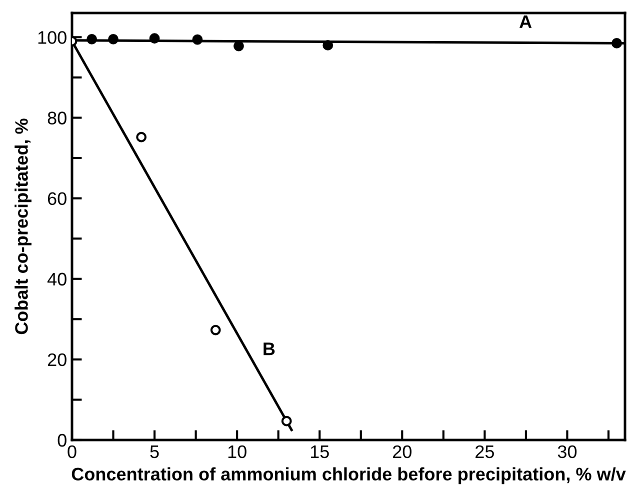 Image resolution: width=638 pixels, height=491 pixels. What do you see at coordinates (154, 452) in the screenshot?
I see `x-tick-label: 5` at bounding box center [154, 452].